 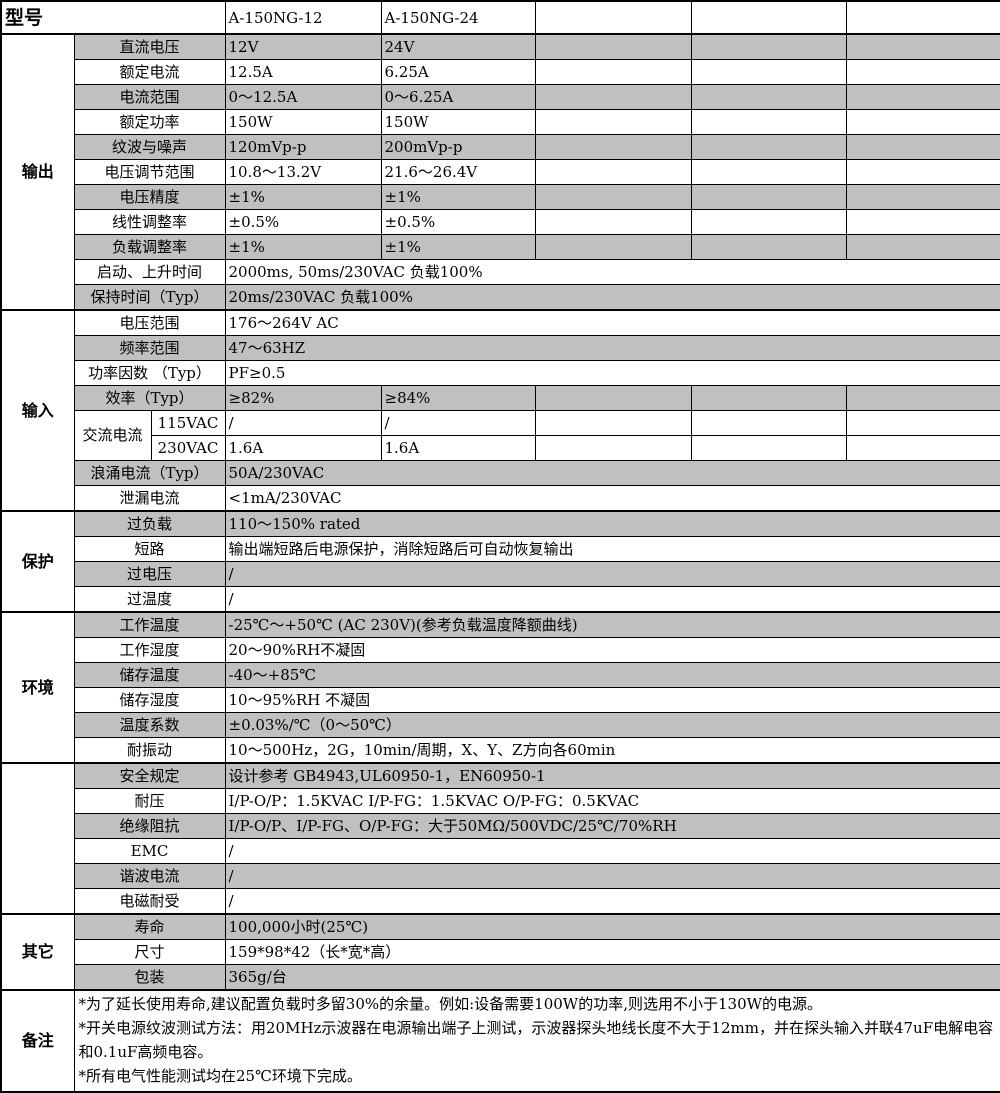 I want to click on param-value: 365g/台, so click(x=612, y=977).